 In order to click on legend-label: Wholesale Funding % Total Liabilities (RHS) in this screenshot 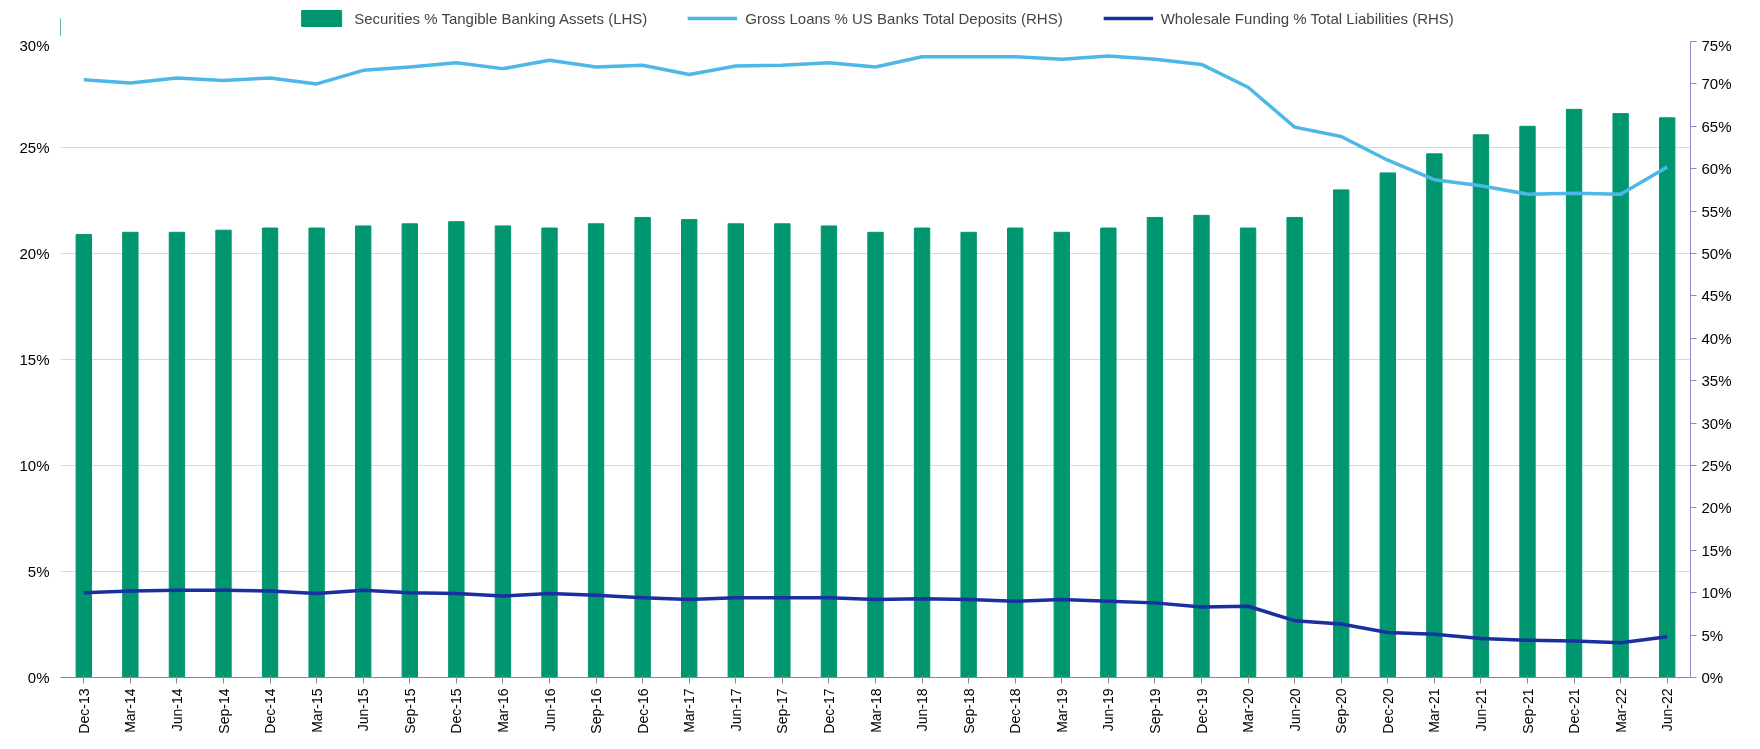, I will do `click(1307, 18)`.